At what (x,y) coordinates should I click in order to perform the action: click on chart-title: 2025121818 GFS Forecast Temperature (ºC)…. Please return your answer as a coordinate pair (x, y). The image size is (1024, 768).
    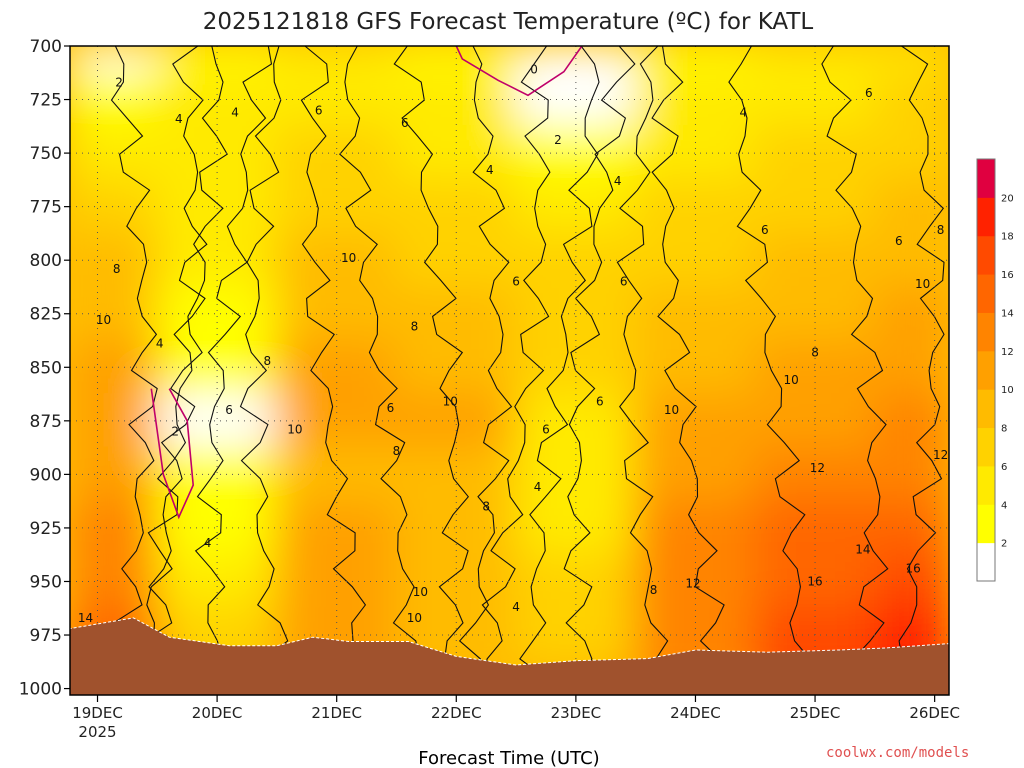
    Looking at the image, I should click on (508, 22).